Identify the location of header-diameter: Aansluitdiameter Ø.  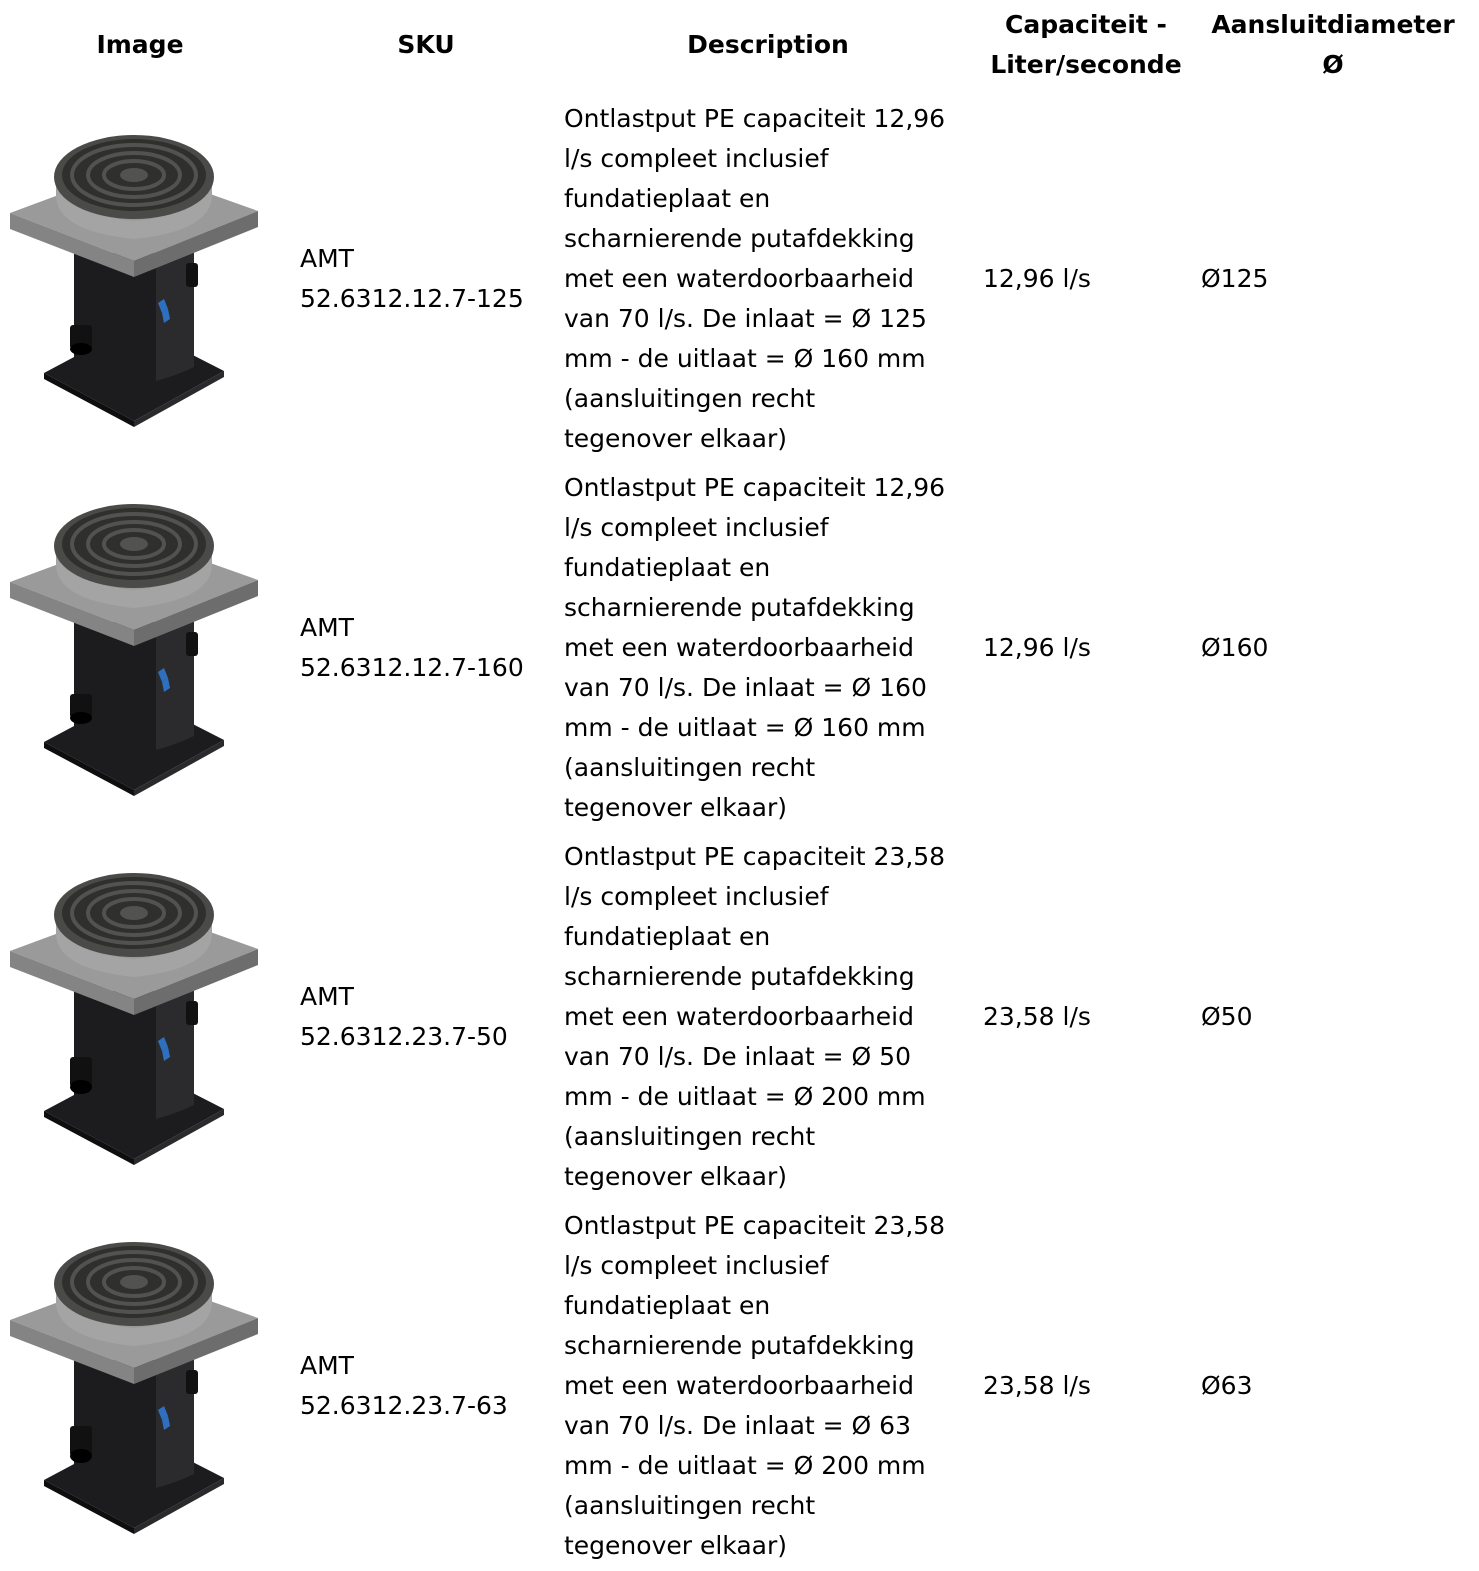
(1333, 44).